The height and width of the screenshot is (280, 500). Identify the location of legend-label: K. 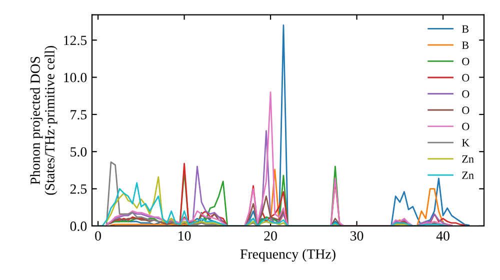
(466, 142).